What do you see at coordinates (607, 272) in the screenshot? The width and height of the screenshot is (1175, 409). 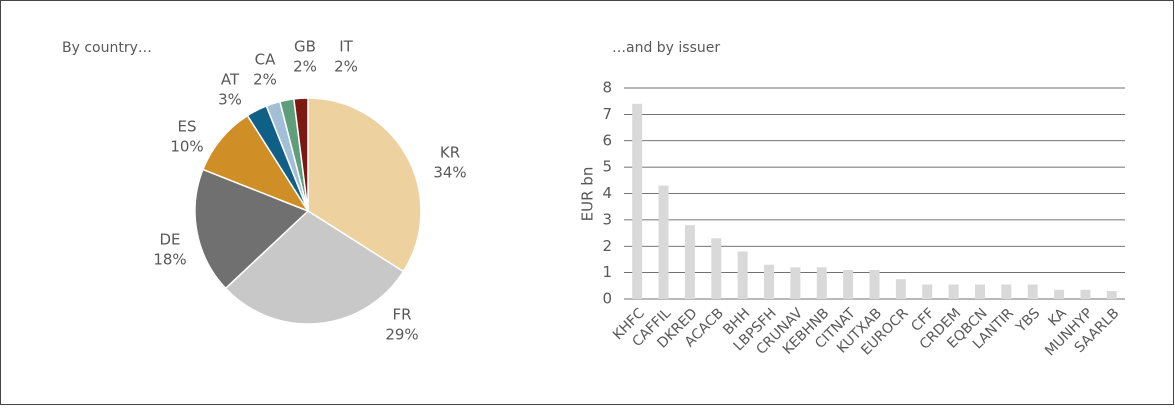 I see `y-tick-label: 1` at bounding box center [607, 272].